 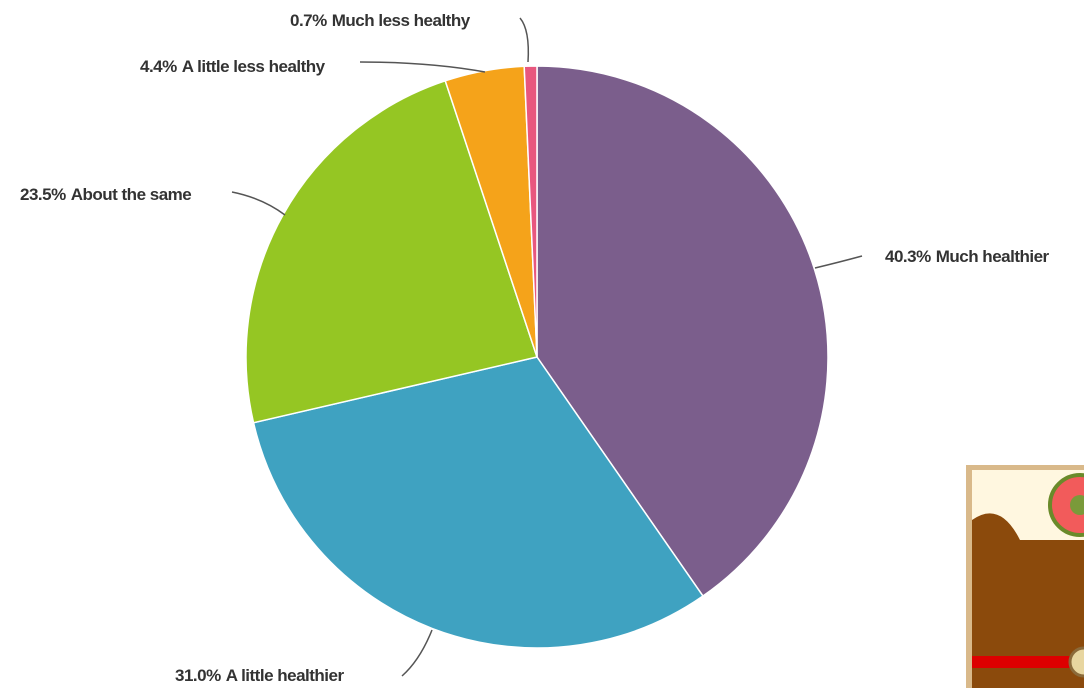 What do you see at coordinates (993, 256) in the screenshot?
I see `category-label: Much healthier` at bounding box center [993, 256].